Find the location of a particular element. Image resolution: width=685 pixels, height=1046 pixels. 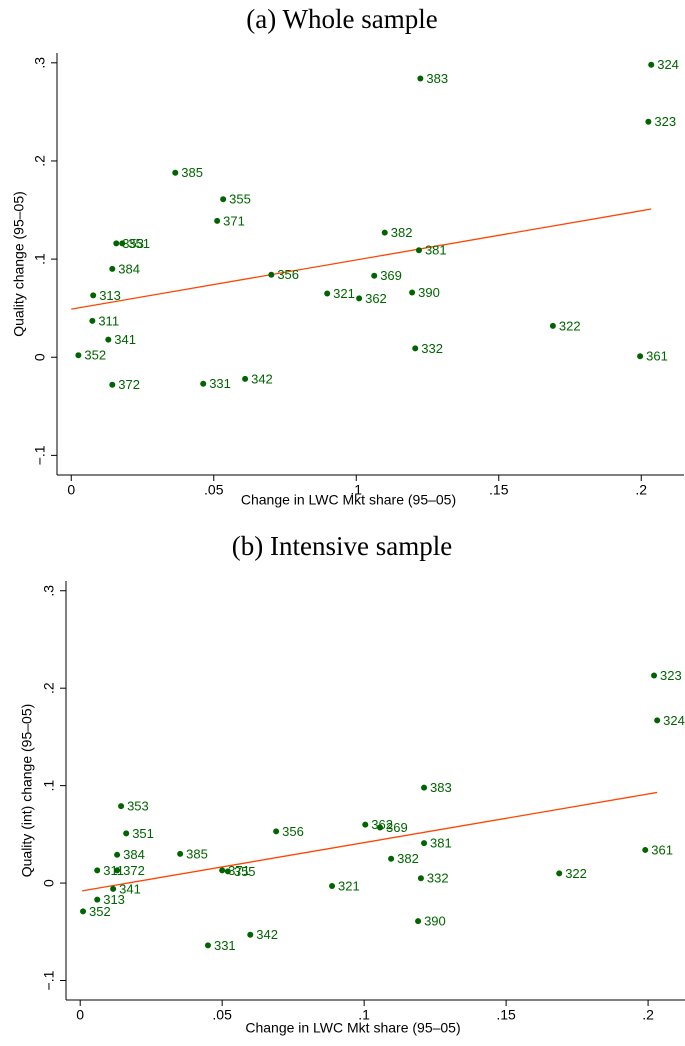

point-label: 311 is located at coordinates (113, 870).